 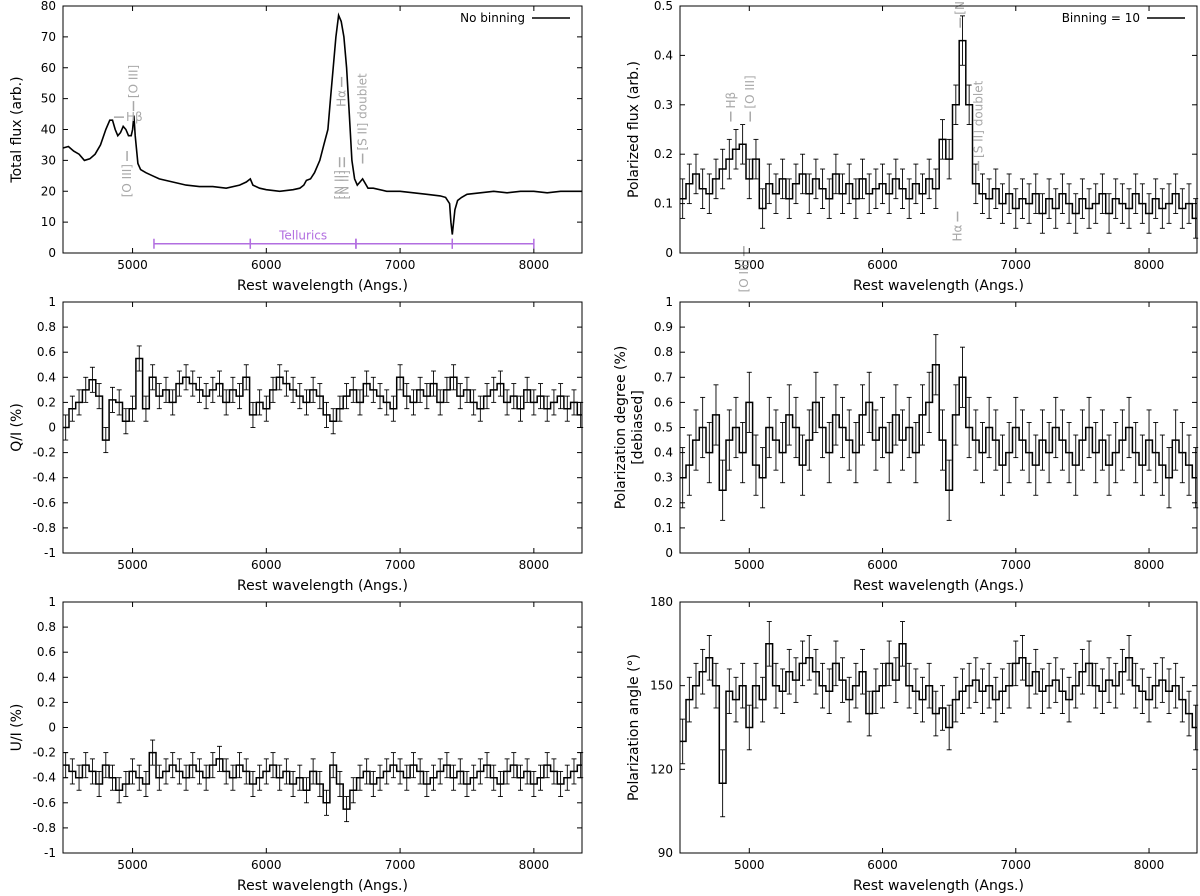 I want to click on y-tick-label: 50, so click(x=48, y=99).